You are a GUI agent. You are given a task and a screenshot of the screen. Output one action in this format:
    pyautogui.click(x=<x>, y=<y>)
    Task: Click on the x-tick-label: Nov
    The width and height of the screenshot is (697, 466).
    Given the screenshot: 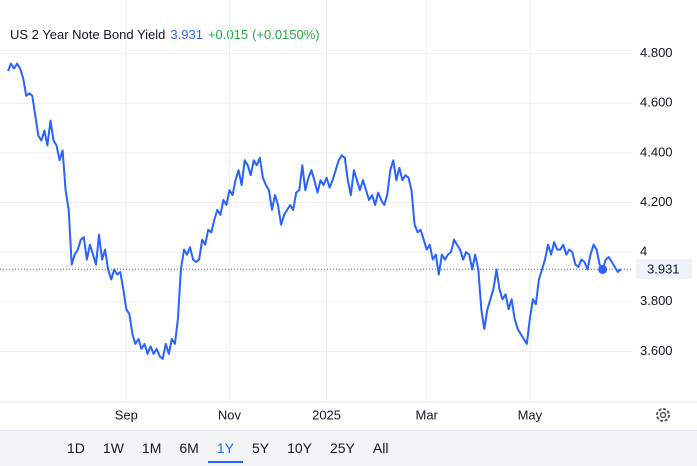 What is the action you would take?
    pyautogui.click(x=230, y=414)
    